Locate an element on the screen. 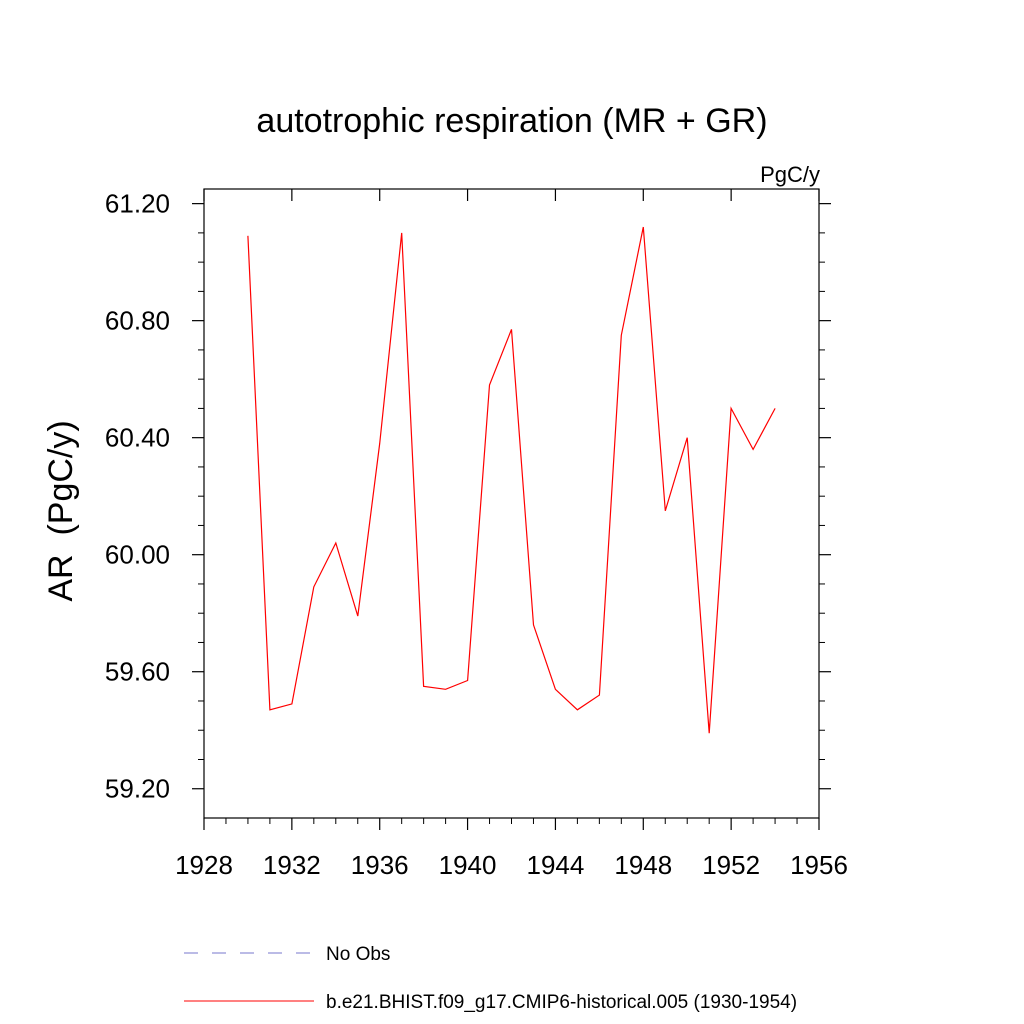 This screenshot has width=1024, height=1024. chart-title: autotrophic respiration (MR + GR) is located at coordinates (511, 121).